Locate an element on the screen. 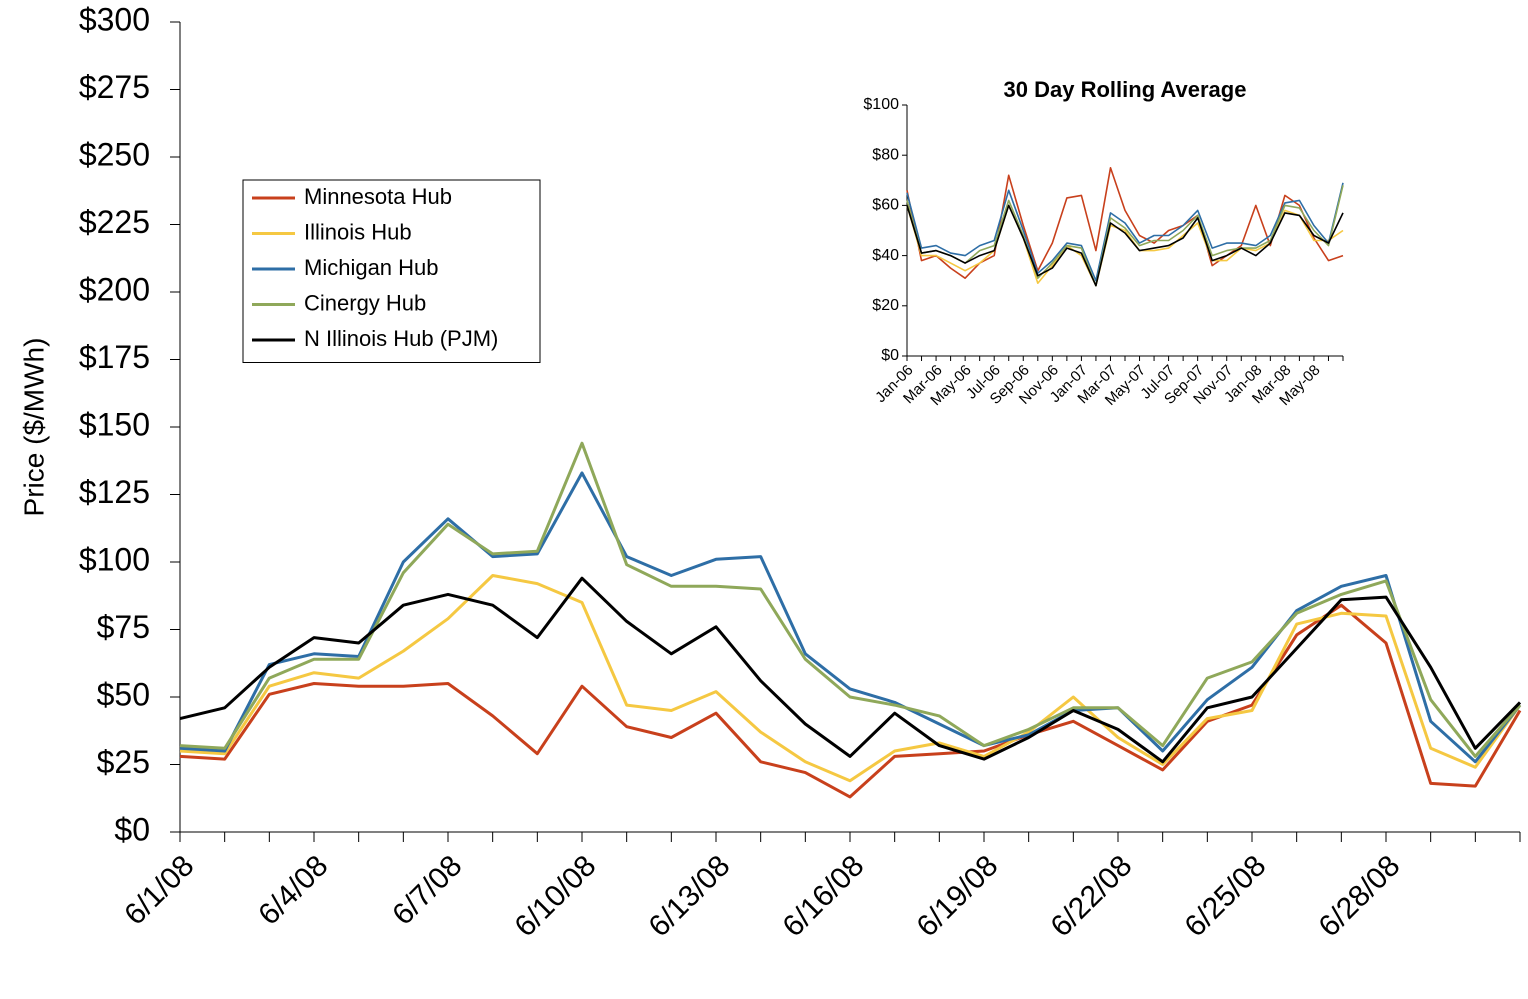 The width and height of the screenshot is (1528, 999). legend-box is located at coordinates (391, 271).